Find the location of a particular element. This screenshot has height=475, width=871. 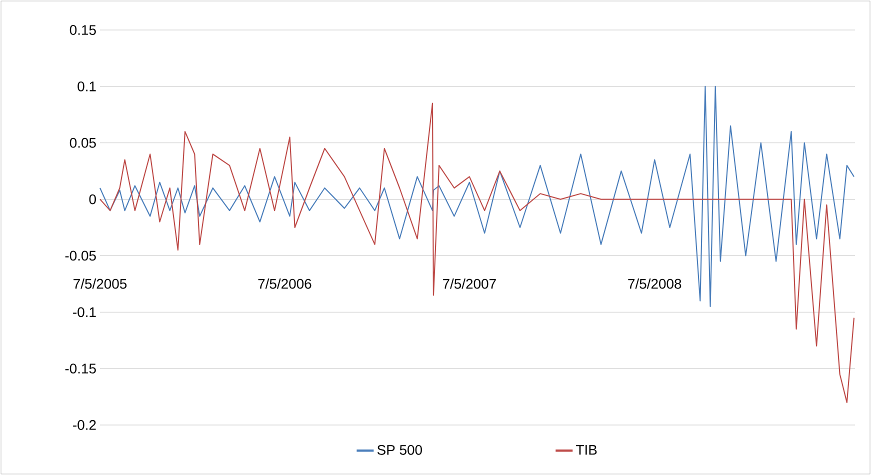

y-tick-label: 0.05 is located at coordinates (83, 143).